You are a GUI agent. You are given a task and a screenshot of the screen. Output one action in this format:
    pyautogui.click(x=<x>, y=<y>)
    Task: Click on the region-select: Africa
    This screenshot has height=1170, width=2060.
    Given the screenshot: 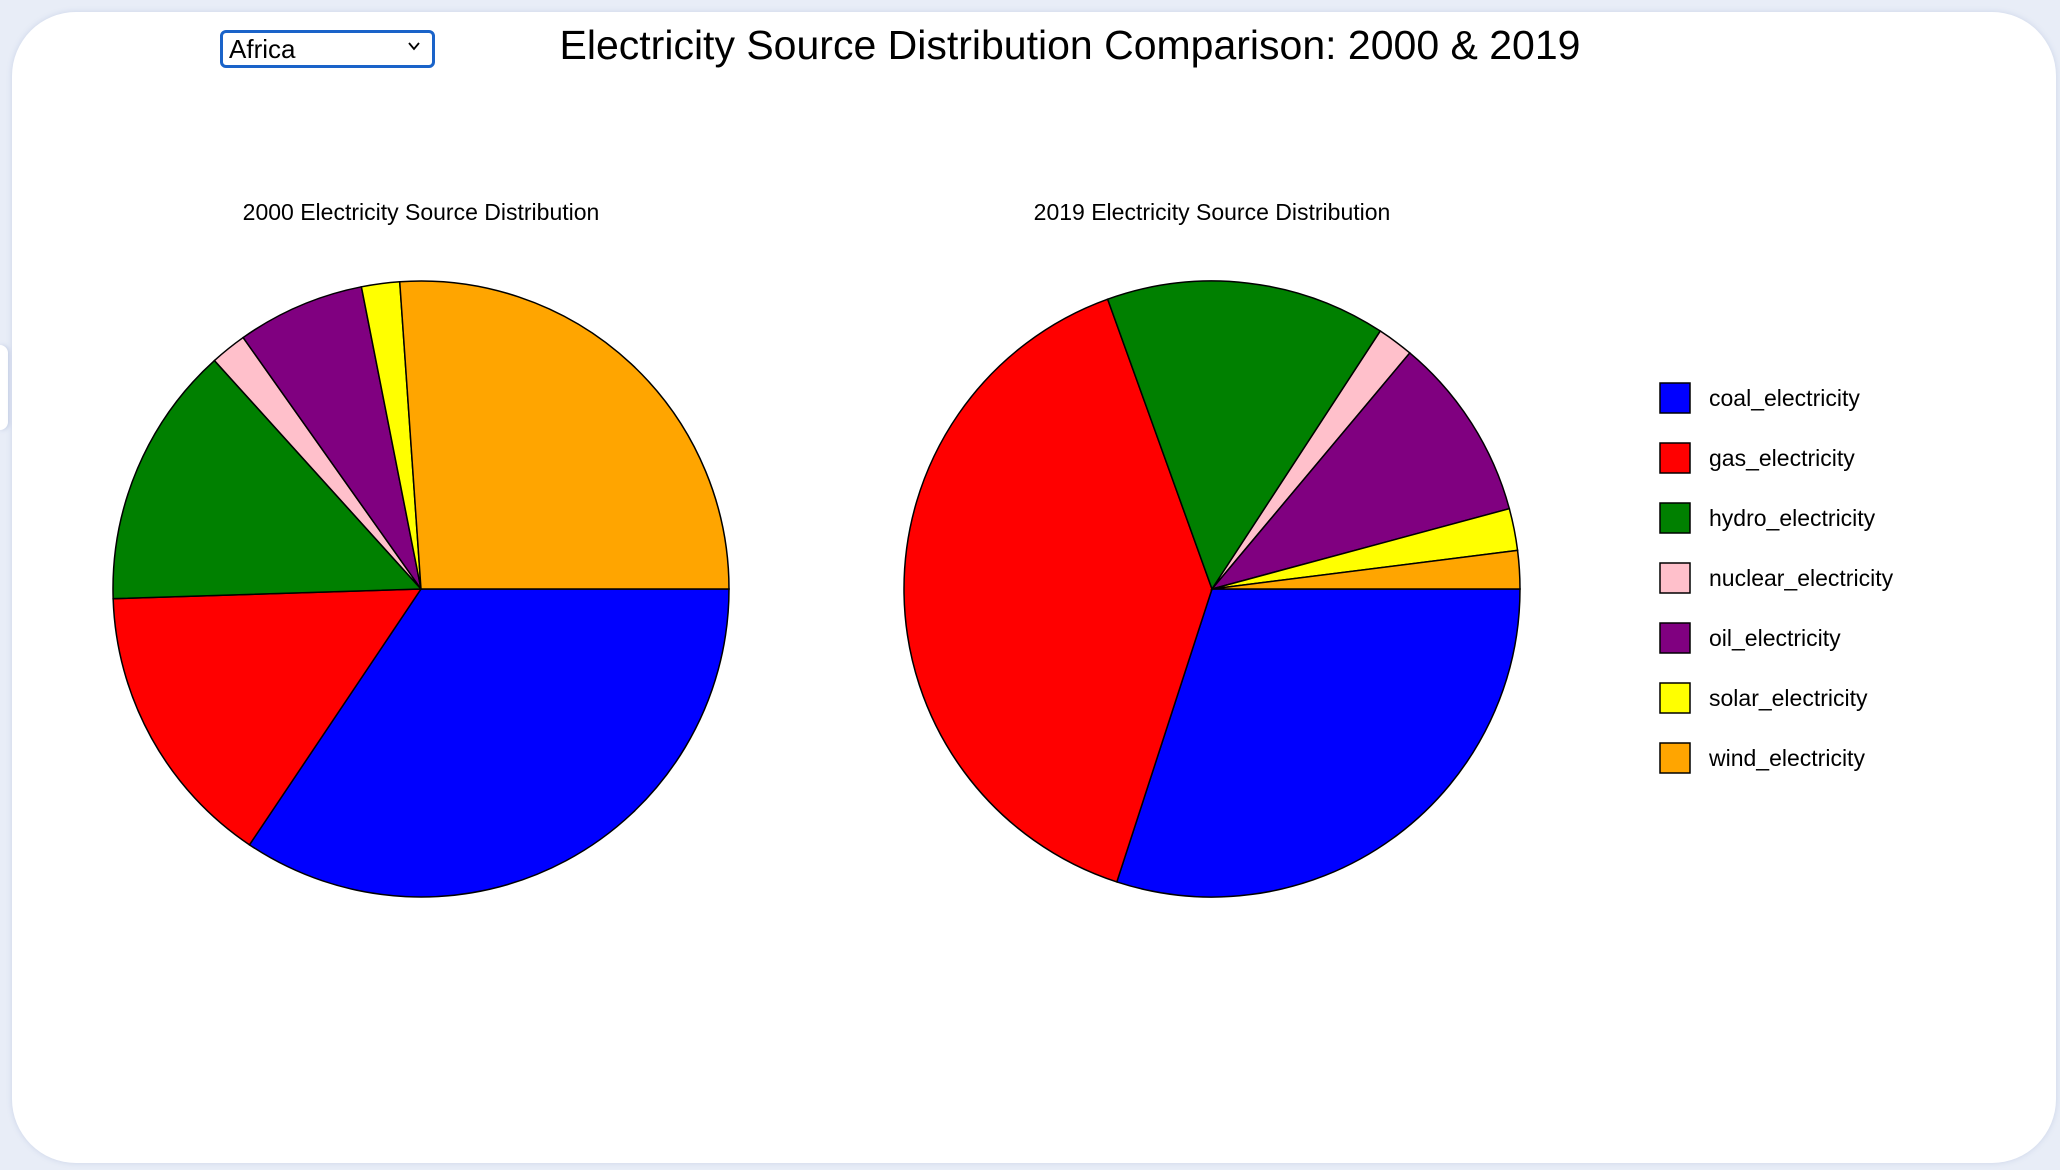 What is the action you would take?
    pyautogui.click(x=327, y=49)
    